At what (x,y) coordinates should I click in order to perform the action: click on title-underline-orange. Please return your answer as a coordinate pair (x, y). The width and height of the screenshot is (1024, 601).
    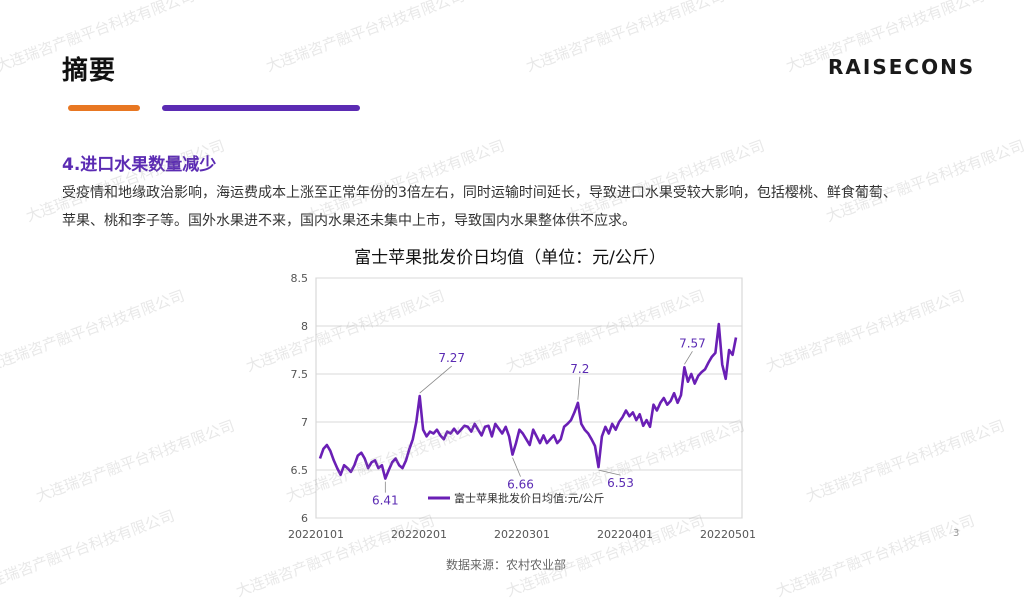
    Looking at the image, I should click on (104, 108).